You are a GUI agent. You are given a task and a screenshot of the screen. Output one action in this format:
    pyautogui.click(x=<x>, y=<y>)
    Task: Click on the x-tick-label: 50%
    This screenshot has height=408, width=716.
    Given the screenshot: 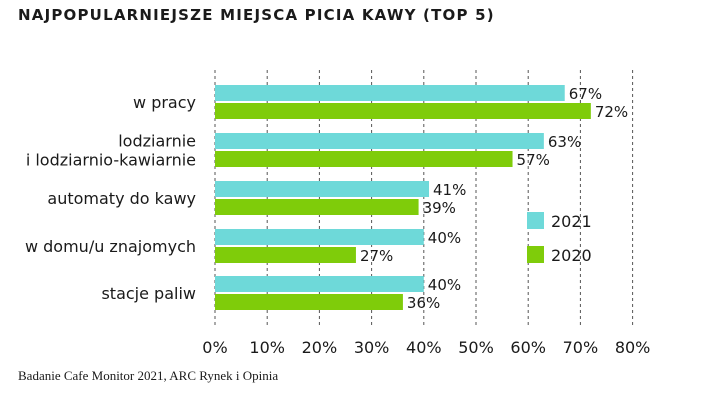 What is the action you would take?
    pyautogui.click(x=476, y=347)
    